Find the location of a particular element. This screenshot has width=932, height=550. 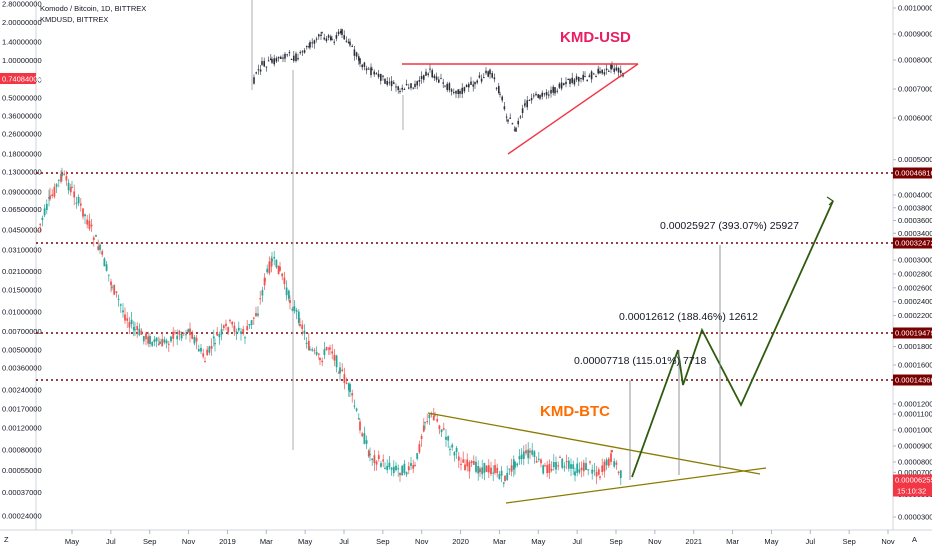

kmd-btc-label: KMD-BTC is located at coordinates (575, 411).